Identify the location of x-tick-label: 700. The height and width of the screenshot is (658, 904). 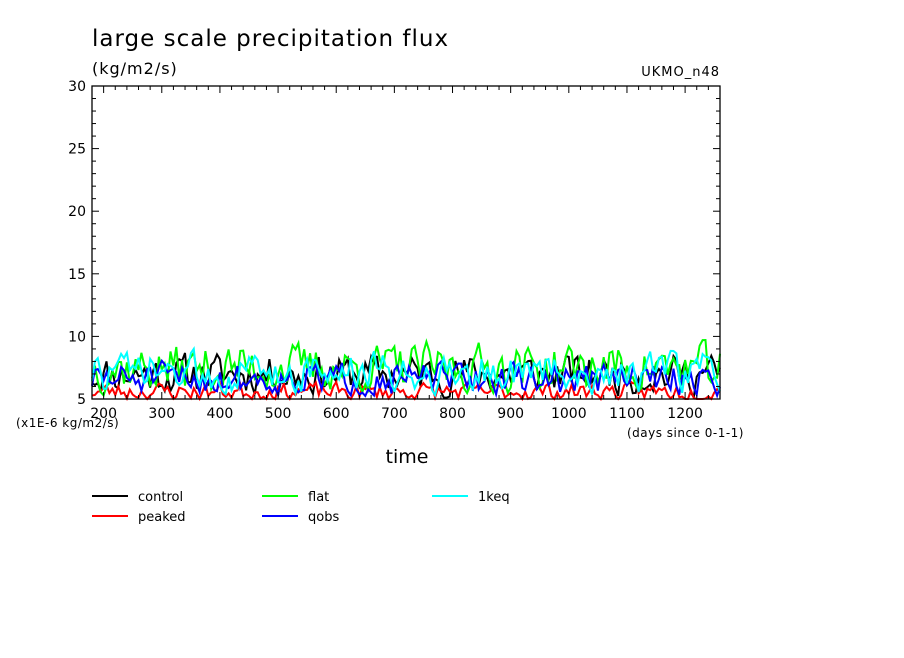
(394, 414).